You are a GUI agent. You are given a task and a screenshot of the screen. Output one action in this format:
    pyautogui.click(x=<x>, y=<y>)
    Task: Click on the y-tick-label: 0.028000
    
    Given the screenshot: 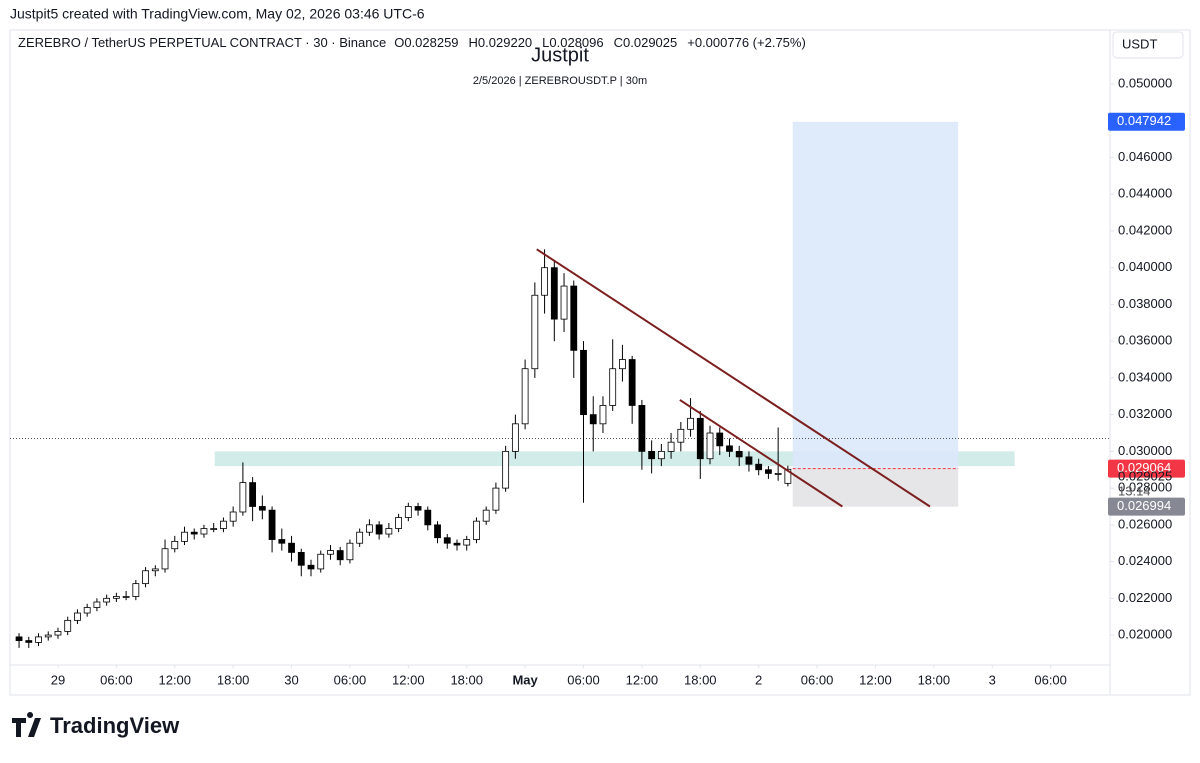 What is the action you would take?
    pyautogui.click(x=1145, y=487)
    